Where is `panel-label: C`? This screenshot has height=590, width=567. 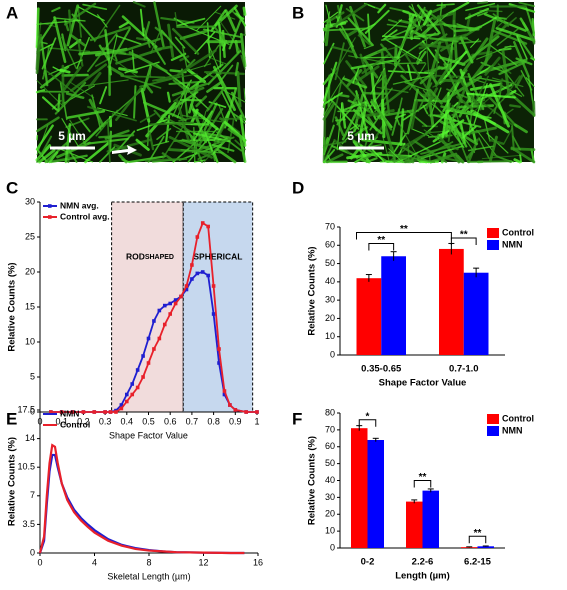 panel-label: C is located at coordinates (12, 187).